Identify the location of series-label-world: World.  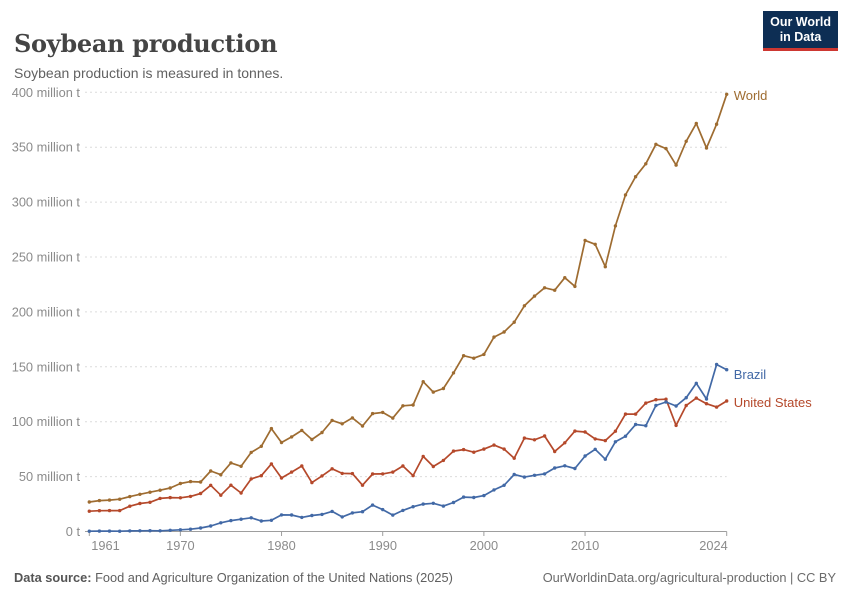
(750, 96).